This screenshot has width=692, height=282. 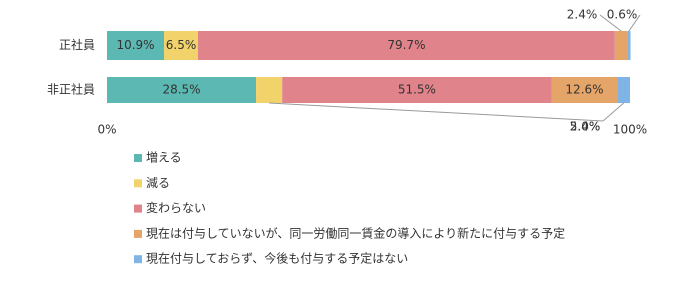 I want to click on x-tick-label: 0%, so click(x=106, y=130).